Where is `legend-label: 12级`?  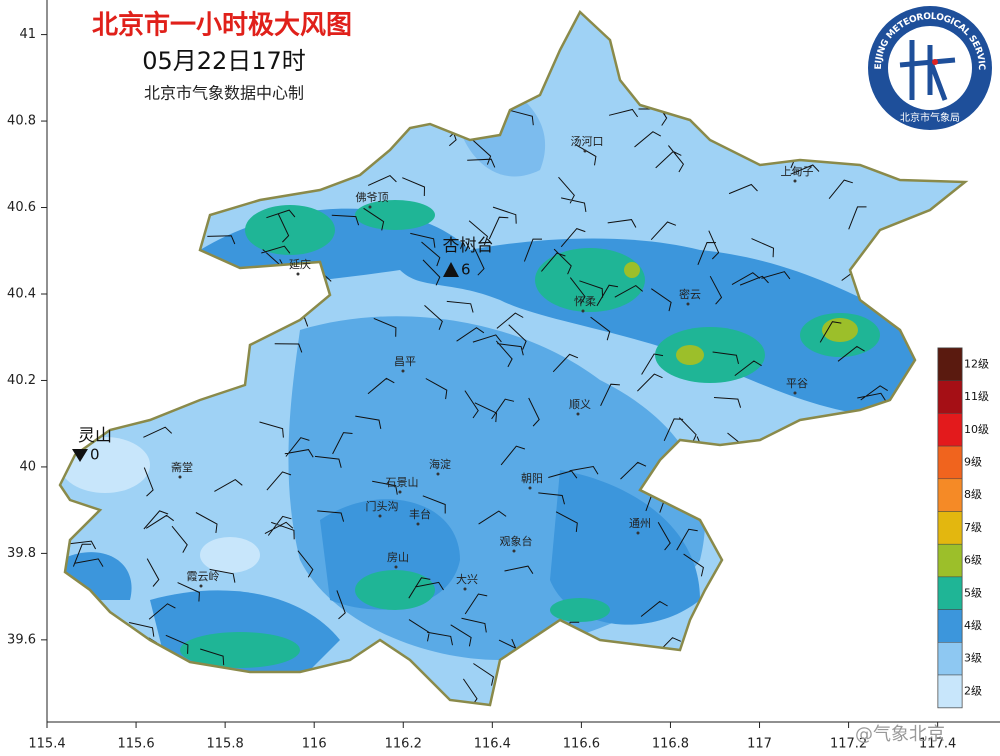 legend-label: 12级 is located at coordinates (976, 363).